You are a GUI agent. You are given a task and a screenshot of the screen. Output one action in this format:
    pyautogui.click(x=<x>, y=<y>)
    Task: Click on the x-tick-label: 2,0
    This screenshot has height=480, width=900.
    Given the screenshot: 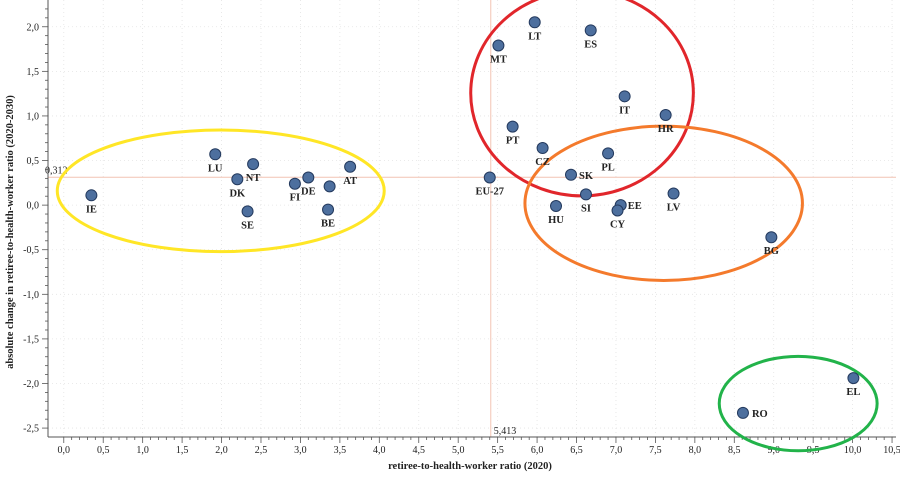 What is the action you would take?
    pyautogui.click(x=221, y=450)
    